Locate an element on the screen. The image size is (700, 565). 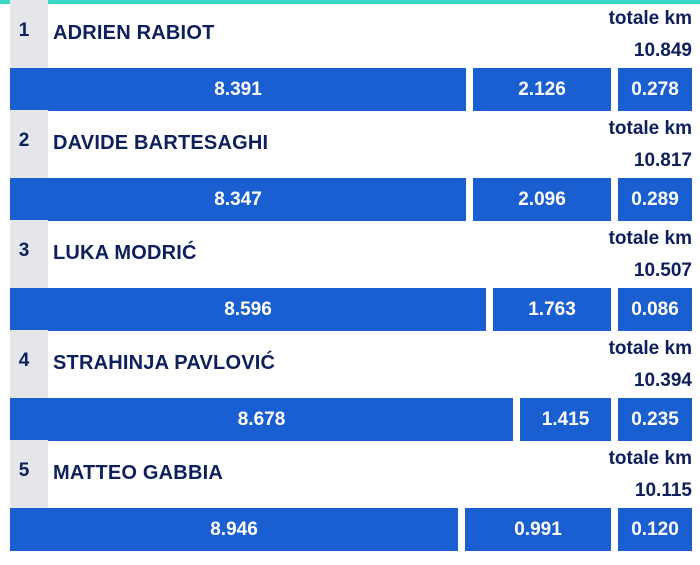
total-value: 10.849 is located at coordinates (662, 50).